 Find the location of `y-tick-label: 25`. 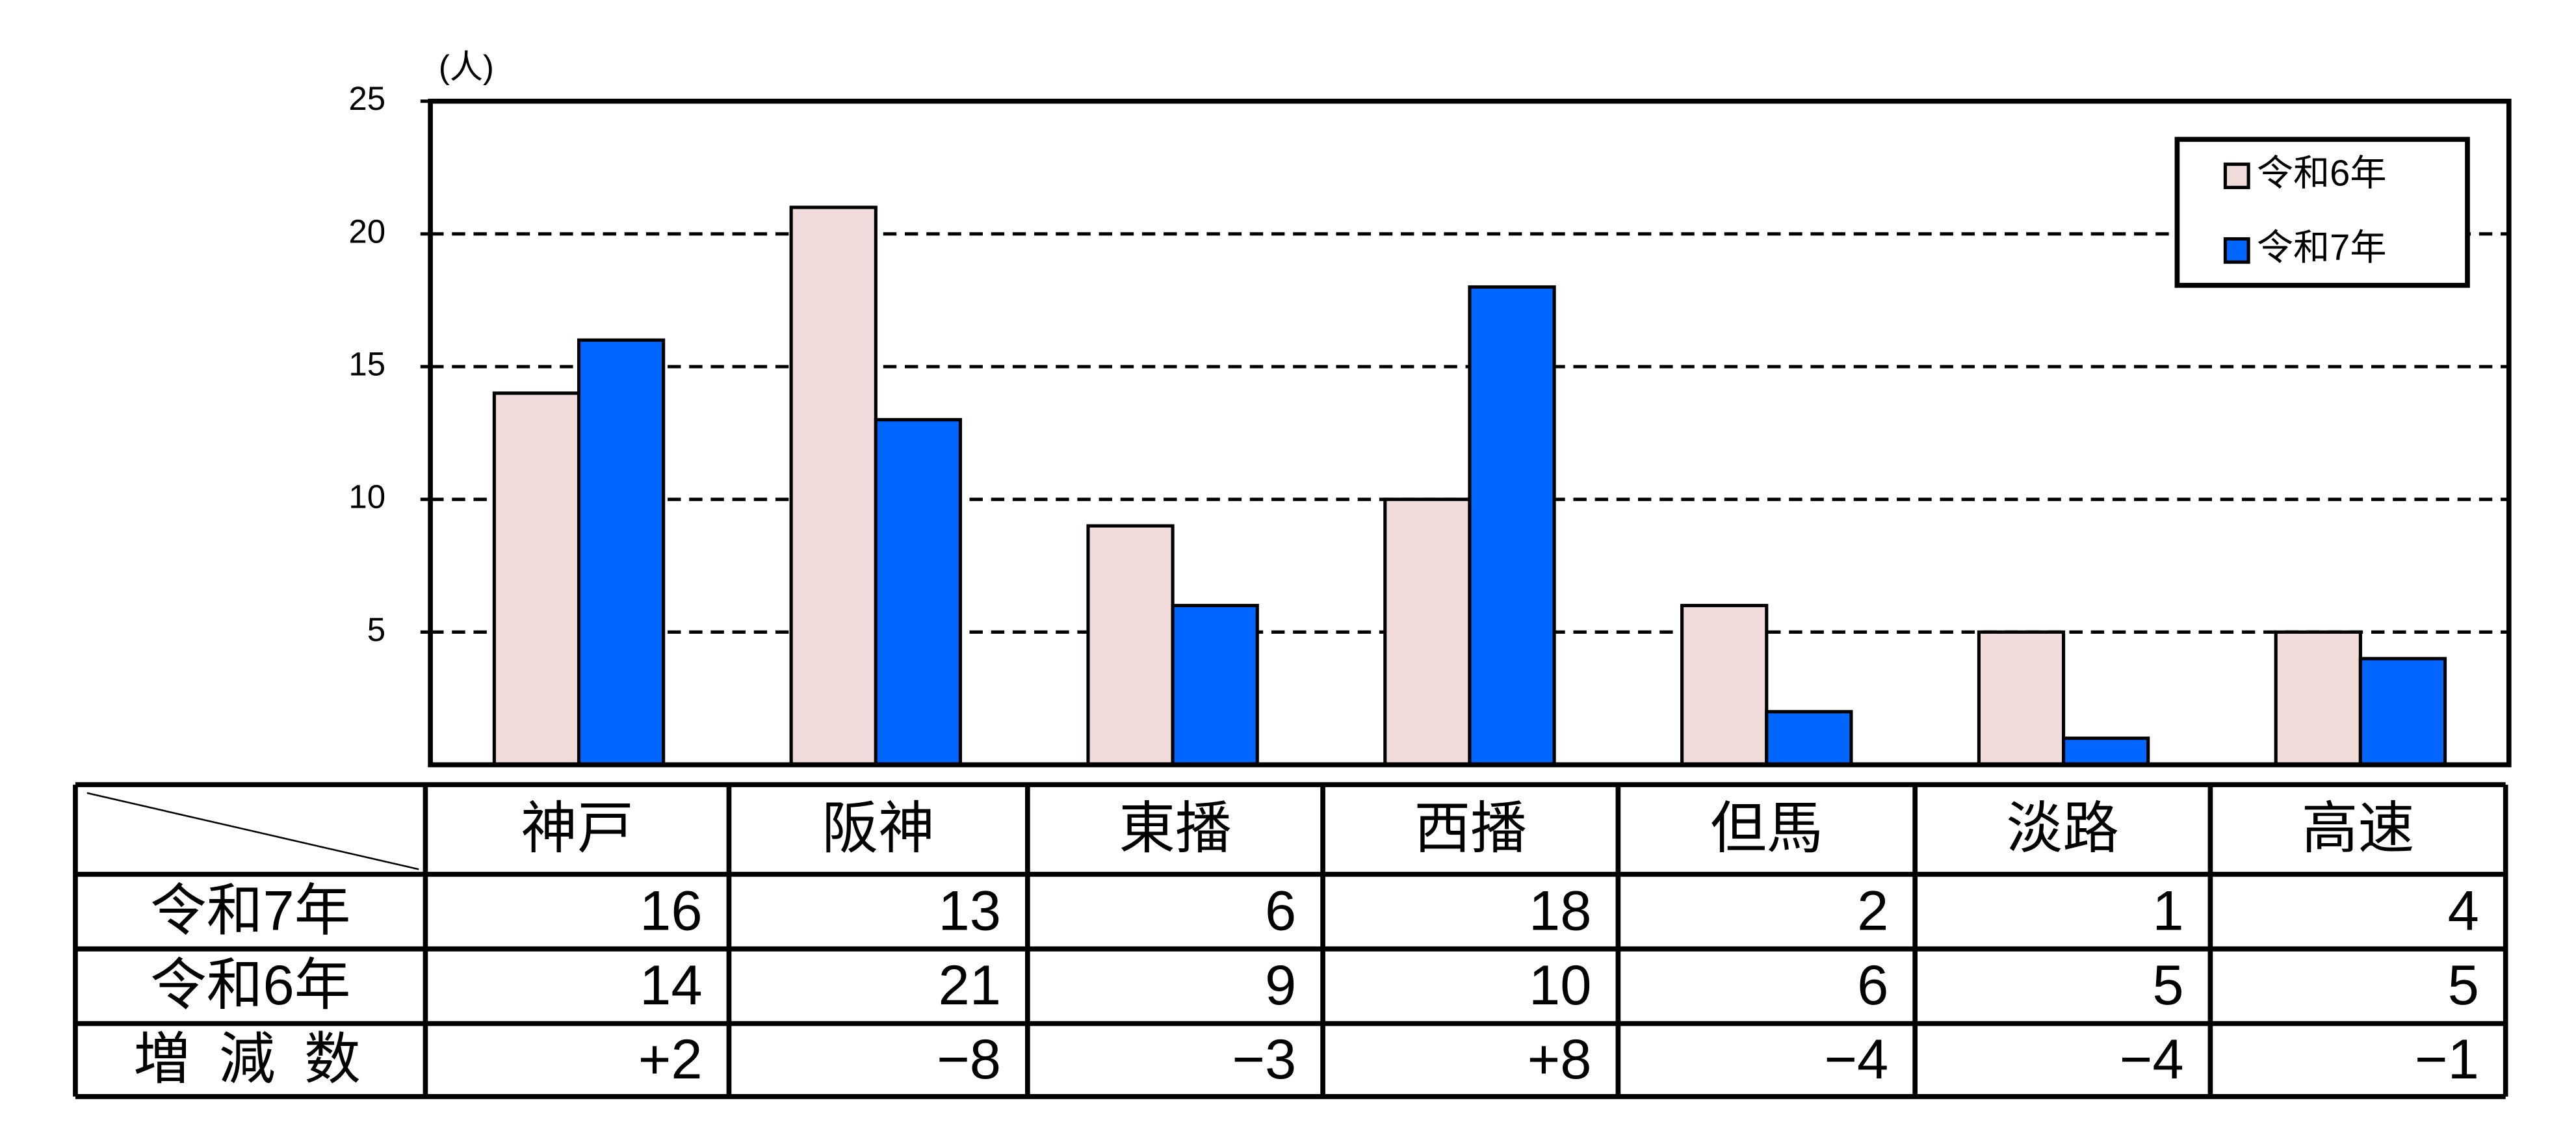

y-tick-label: 25 is located at coordinates (366, 98).